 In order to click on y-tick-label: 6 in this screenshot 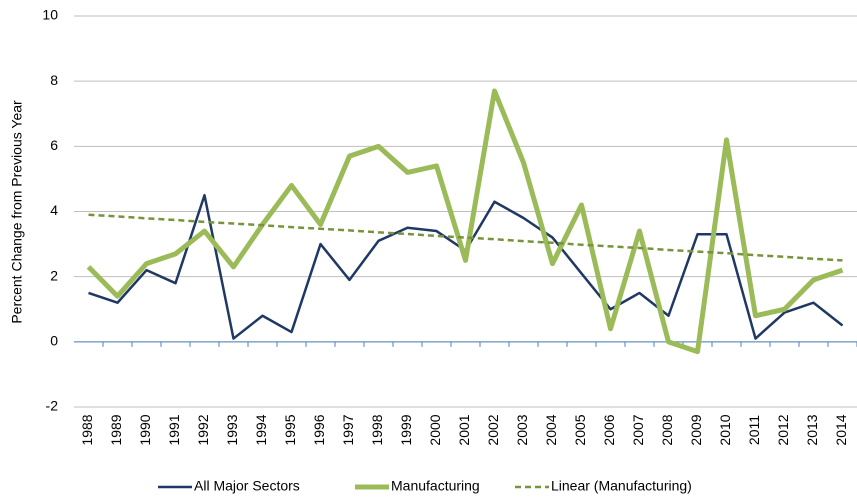, I will do `click(54, 145)`.